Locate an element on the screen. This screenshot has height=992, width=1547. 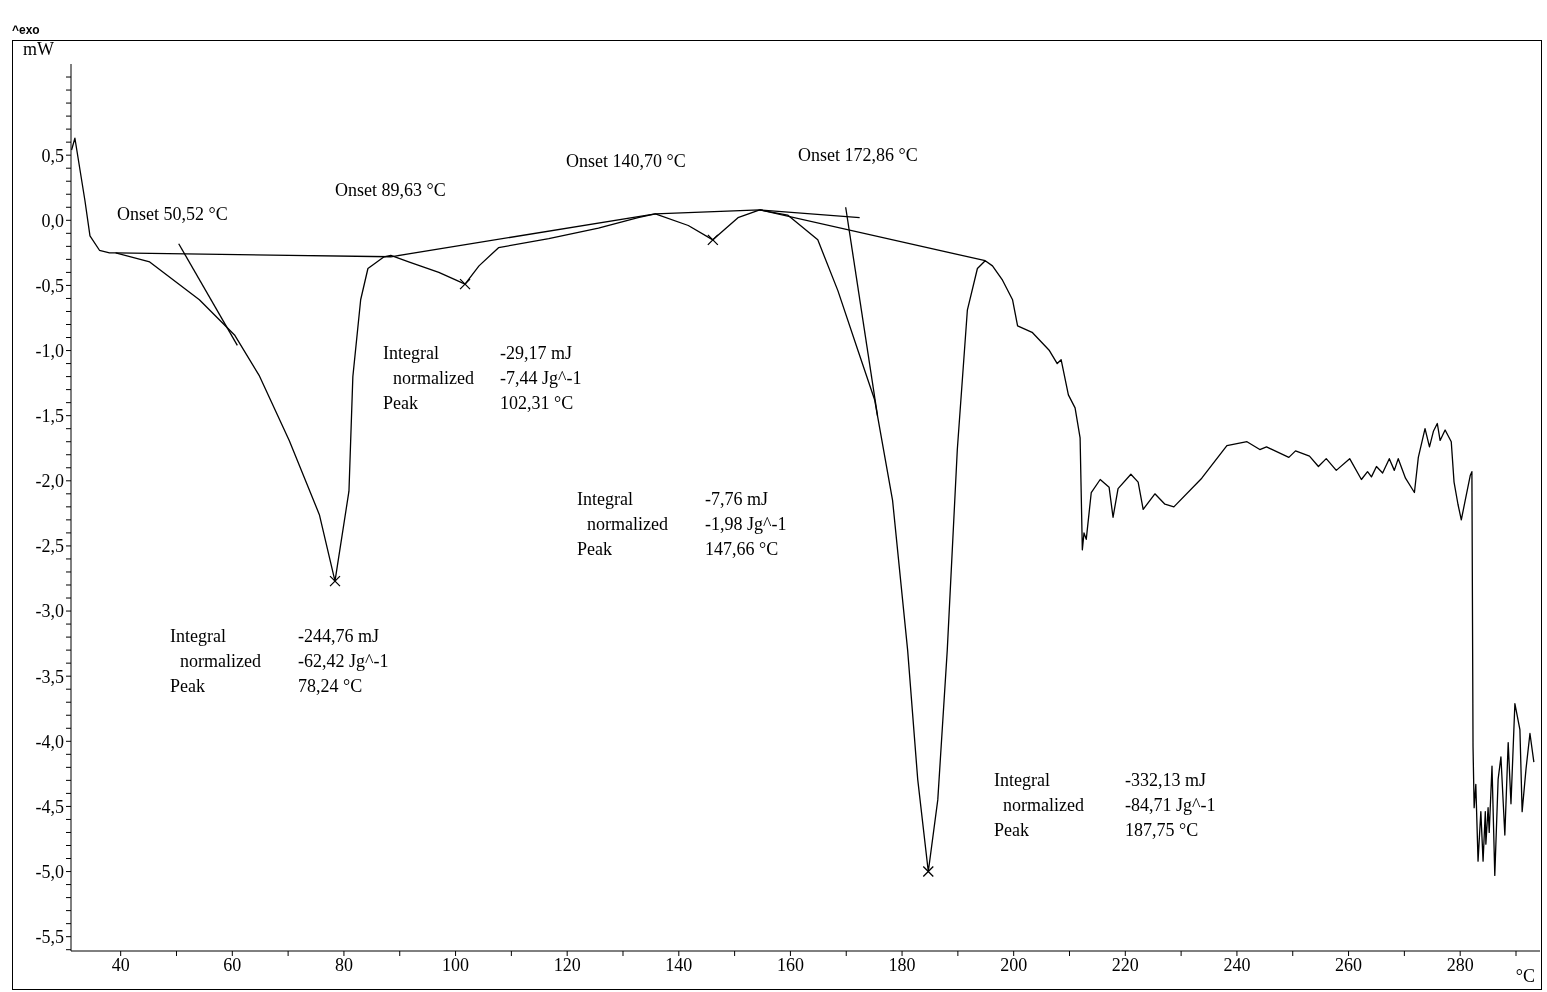
y-tick-label: -5,0 is located at coordinates (49, 871).